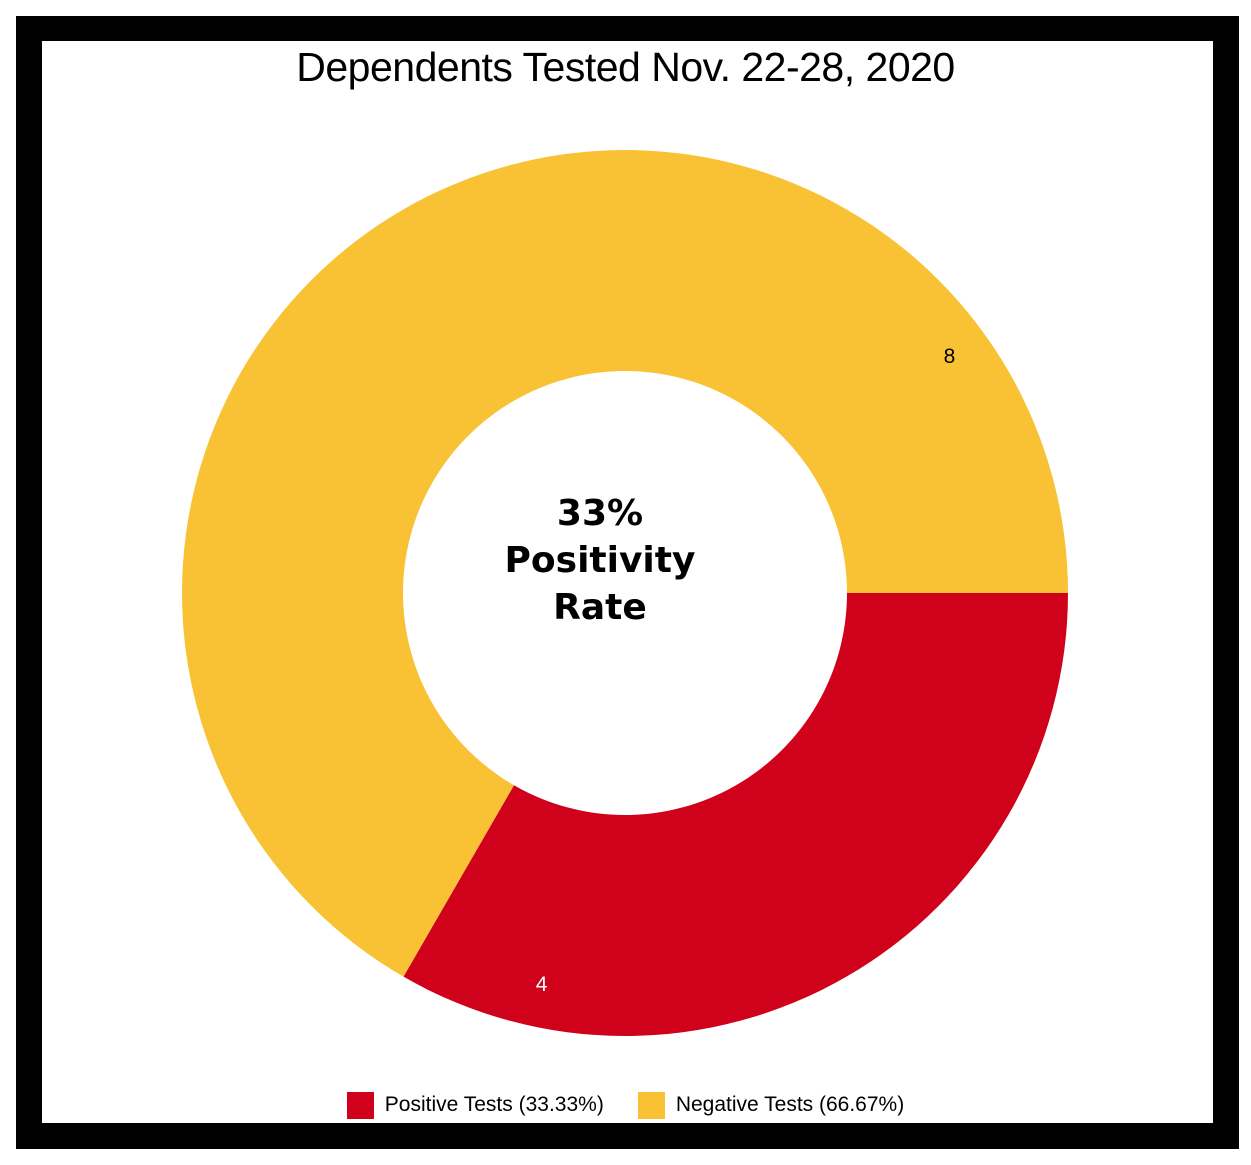  Describe the element at coordinates (600, 607) in the screenshot. I see `center-label-line-3: Rate` at that location.